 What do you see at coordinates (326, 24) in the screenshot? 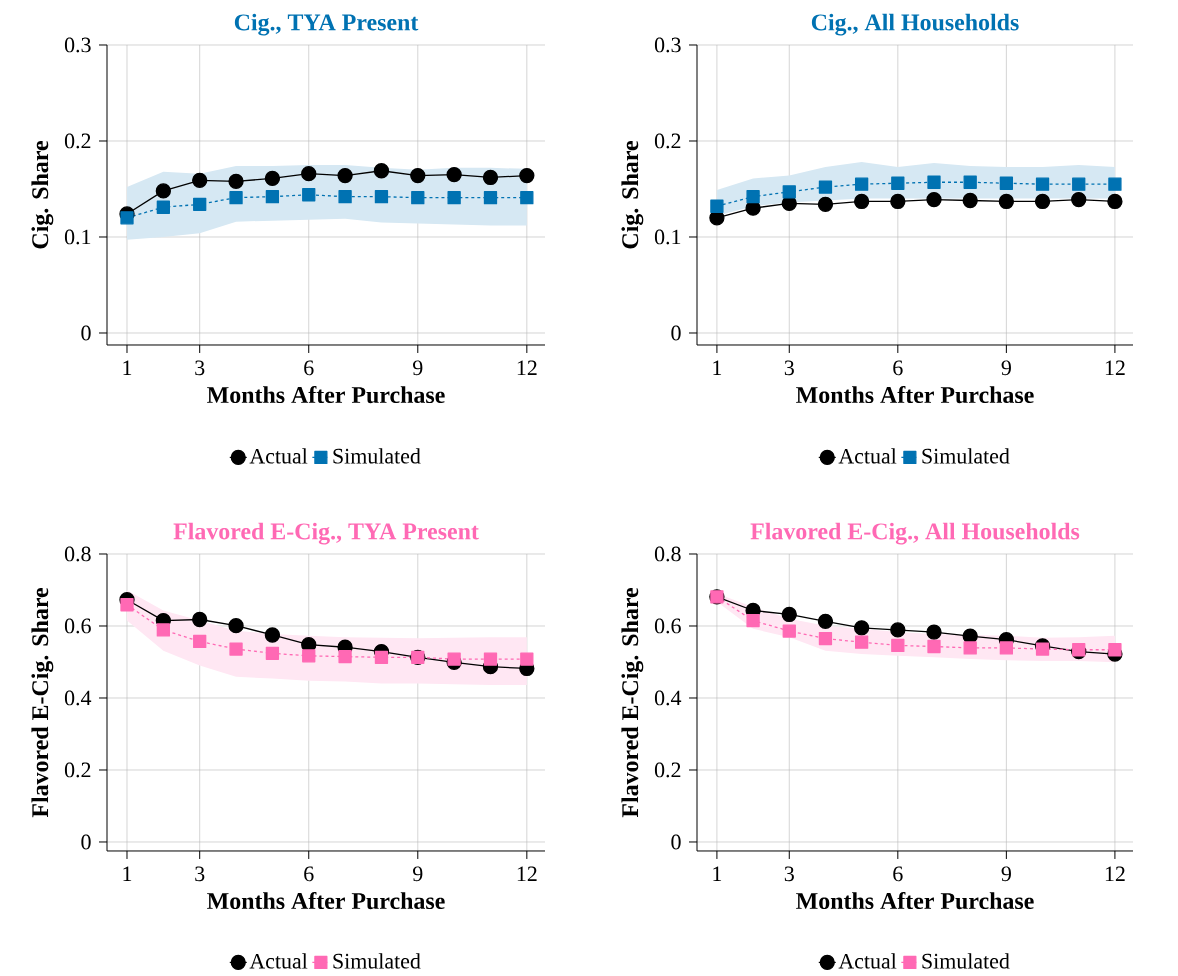
I see `chart-title: Cig., TYA Present` at bounding box center [326, 24].